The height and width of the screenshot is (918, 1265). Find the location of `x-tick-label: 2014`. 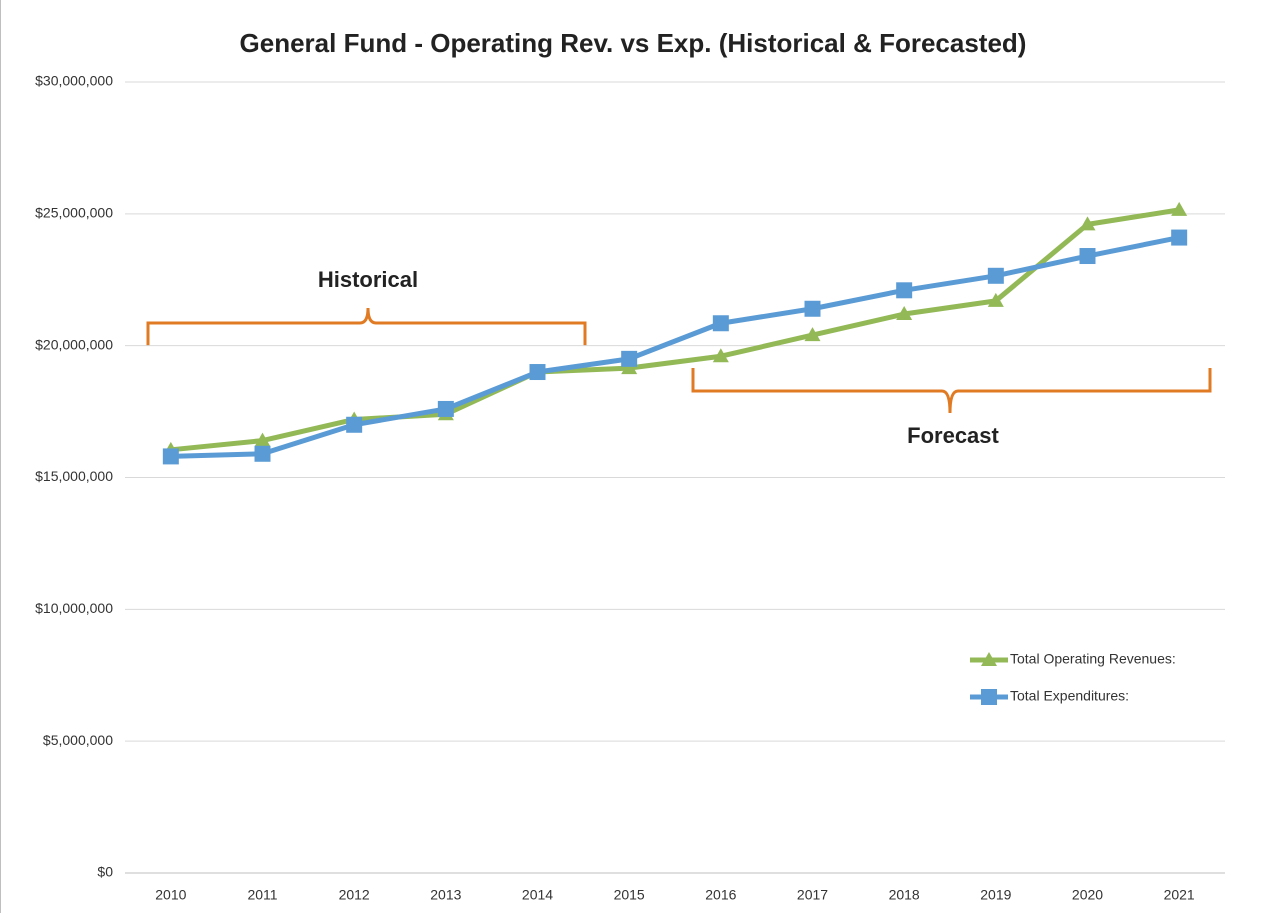

x-tick-label: 2014 is located at coordinates (537, 895).